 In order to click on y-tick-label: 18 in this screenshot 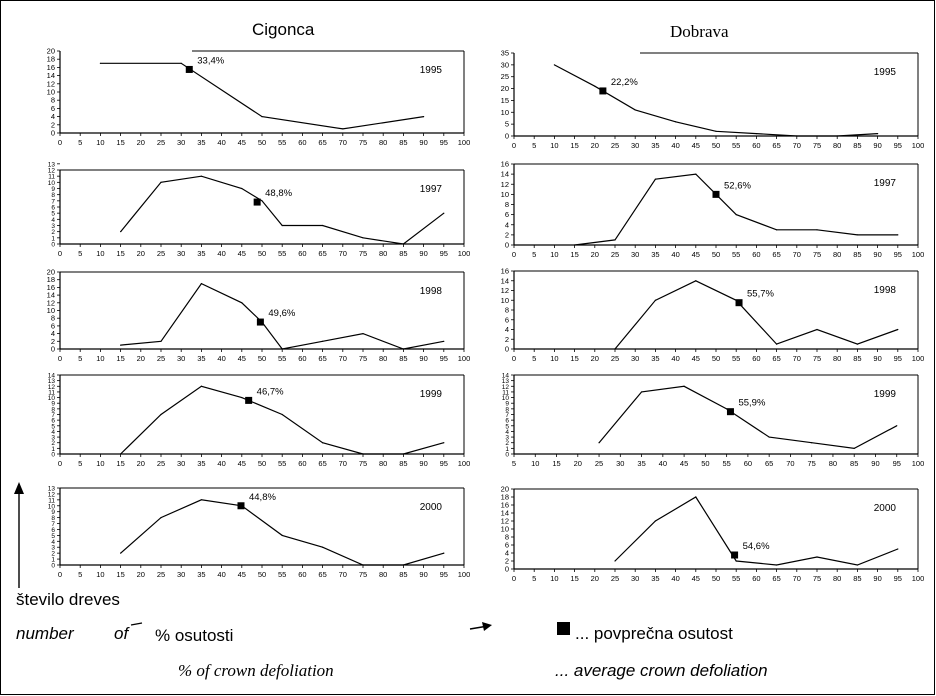, I will do `click(51, 59)`.